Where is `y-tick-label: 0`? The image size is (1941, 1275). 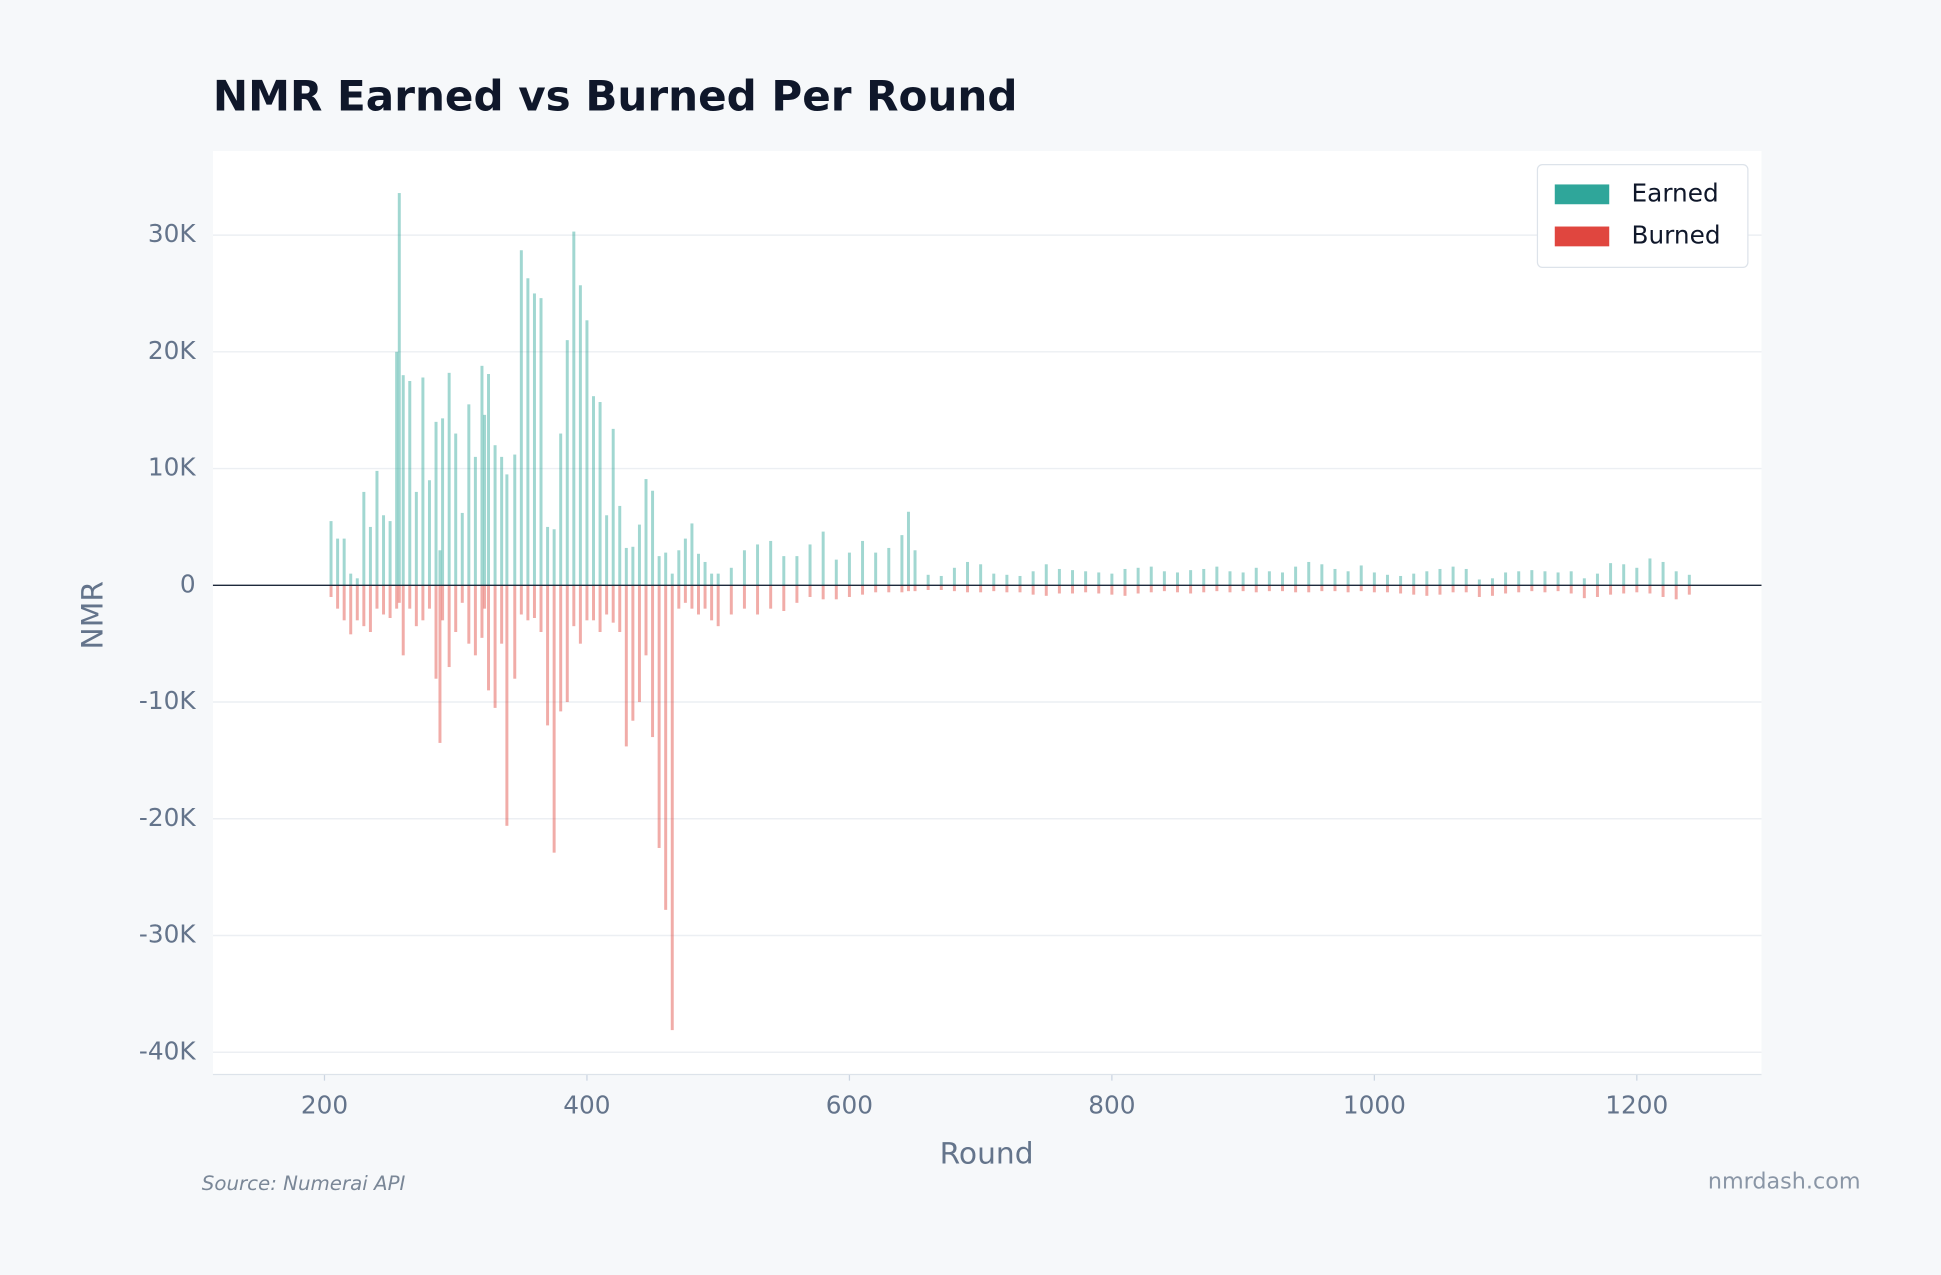 y-tick-label: 0 is located at coordinates (188, 583).